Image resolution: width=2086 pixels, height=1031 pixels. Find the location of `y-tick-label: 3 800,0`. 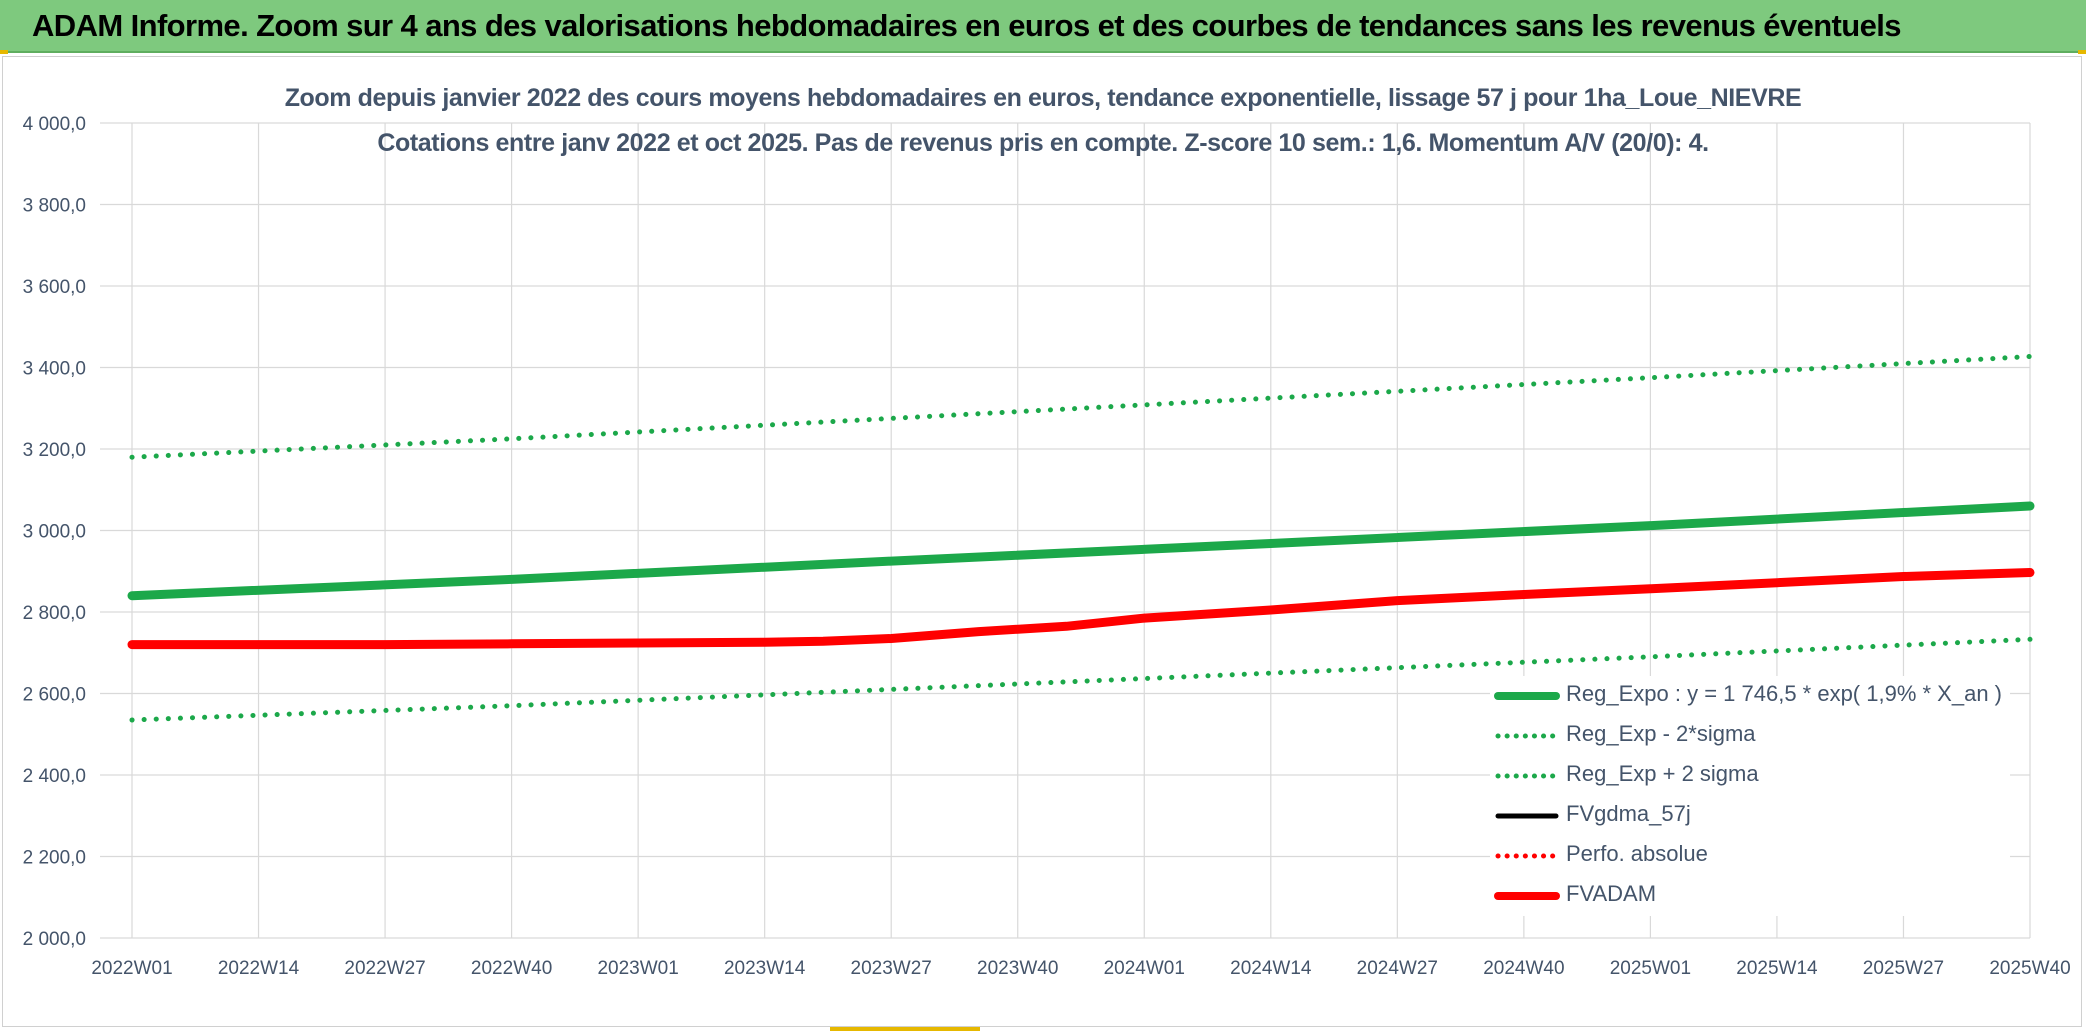

y-tick-label: 3 800,0 is located at coordinates (54, 206).